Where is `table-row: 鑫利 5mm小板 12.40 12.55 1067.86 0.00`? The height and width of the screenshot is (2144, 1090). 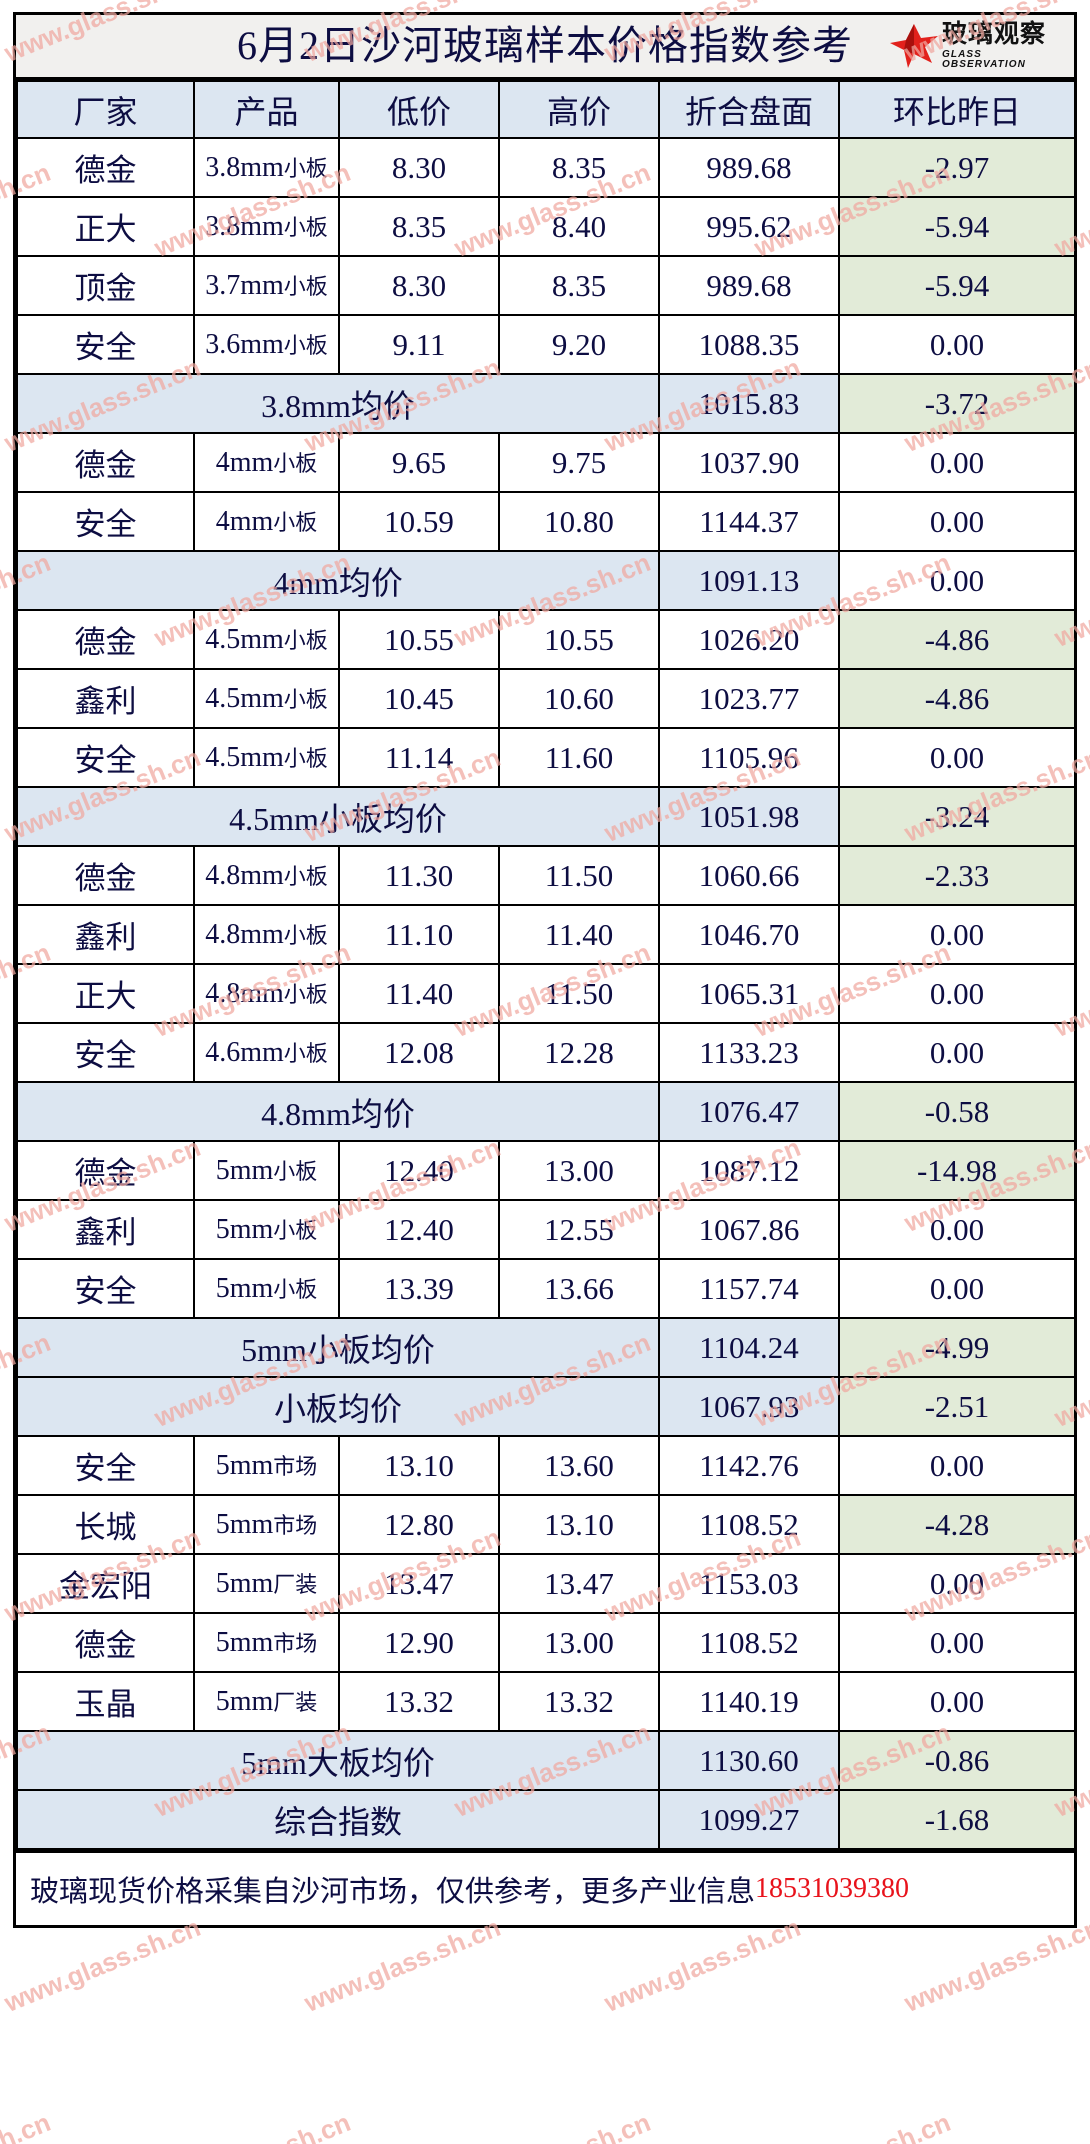 table-row: 鑫利 5mm小板 12.40 12.55 1067.86 0.00 is located at coordinates (546, 1229).